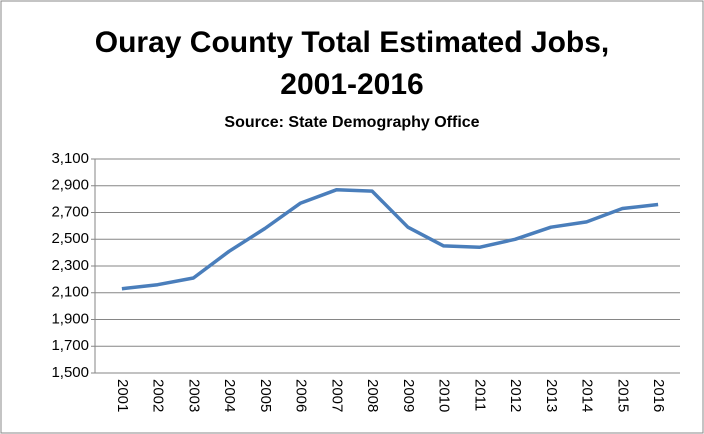 This screenshot has height=434, width=704. Describe the element at coordinates (658, 395) in the screenshot. I see `x-tick-label: 2016` at that location.